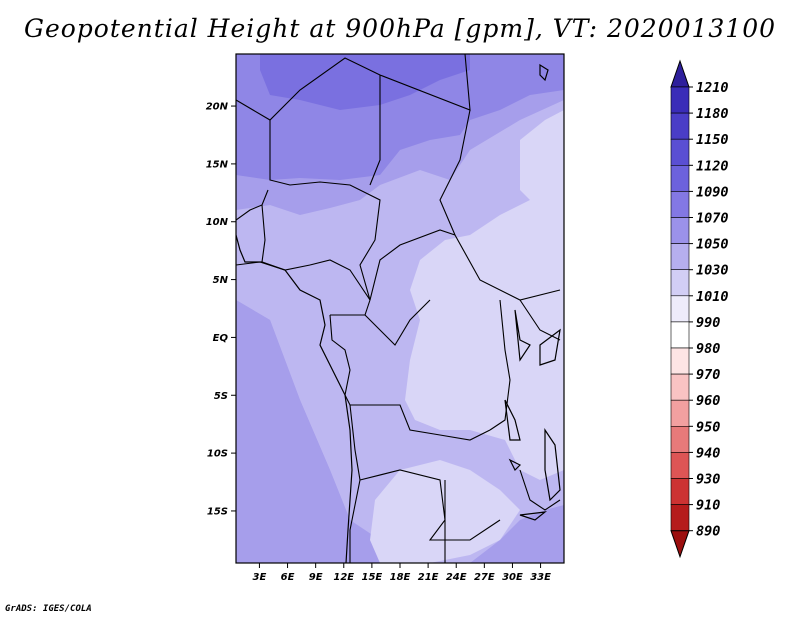 The image size is (800, 618). I want to click on colorbar-label: 910, so click(708, 506).